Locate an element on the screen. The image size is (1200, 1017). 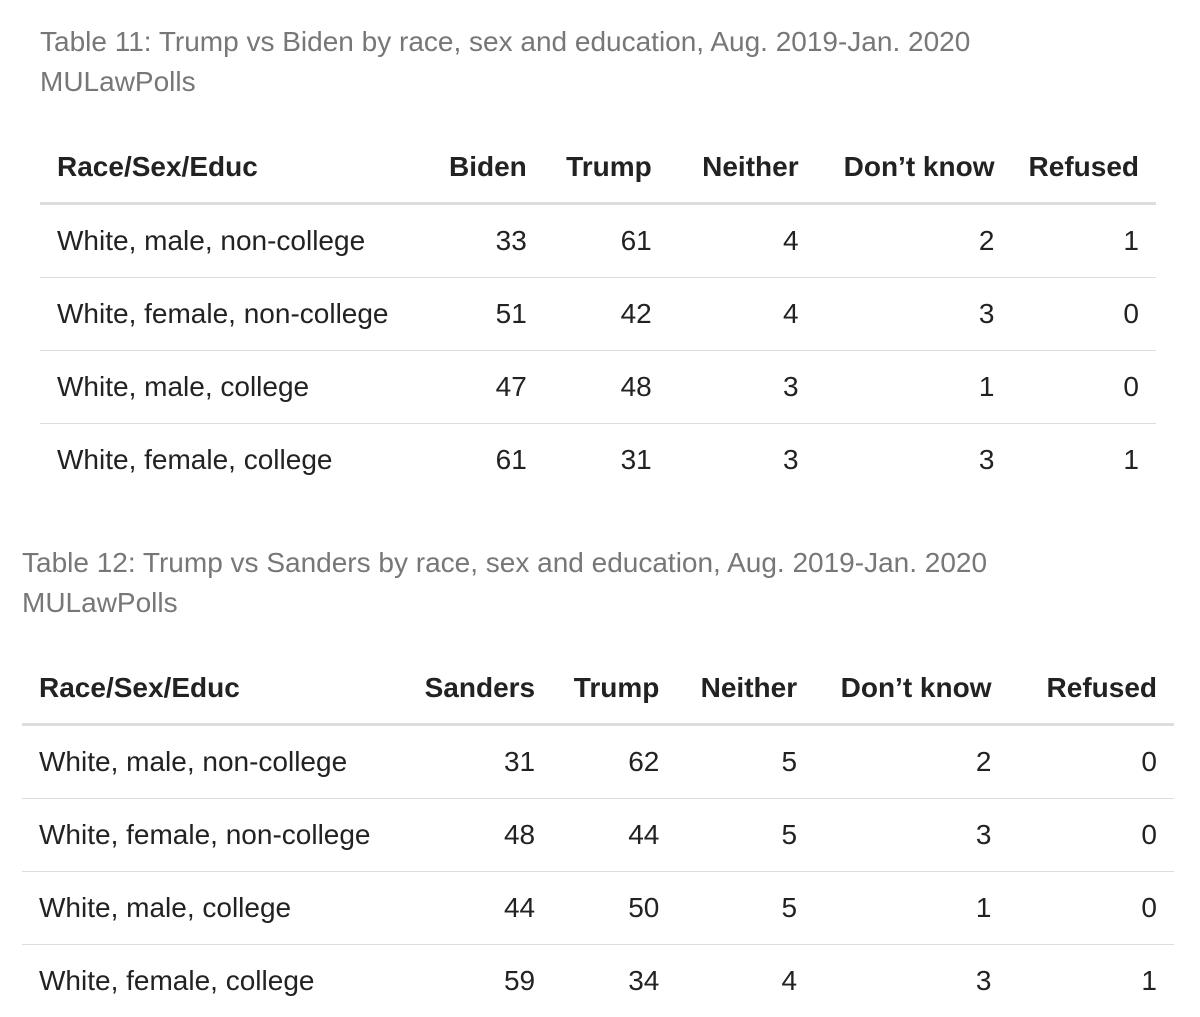
cell-trump: 50 is located at coordinates (614, 908).